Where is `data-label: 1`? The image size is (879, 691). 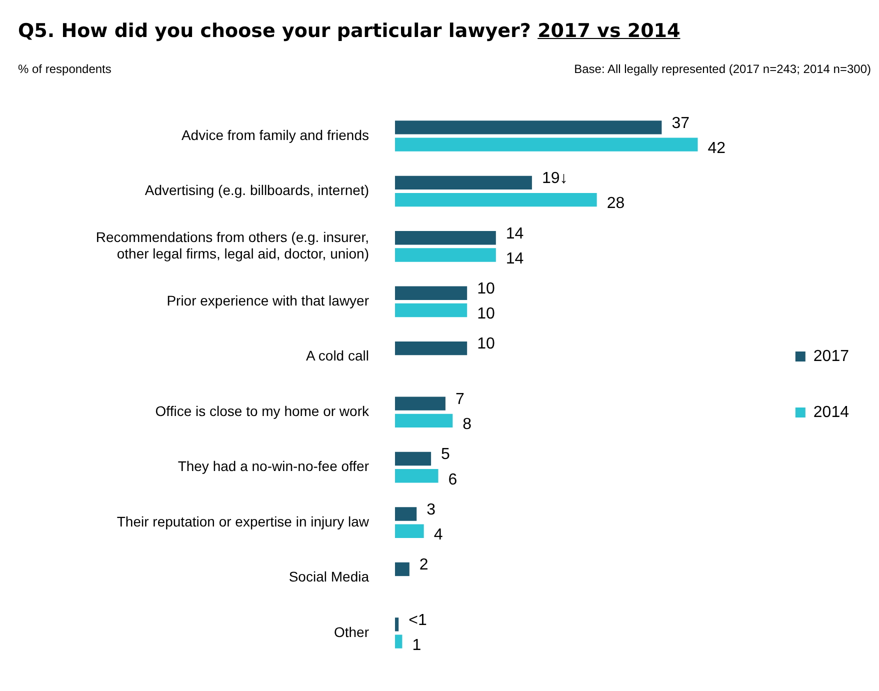
data-label: 1 is located at coordinates (417, 645).